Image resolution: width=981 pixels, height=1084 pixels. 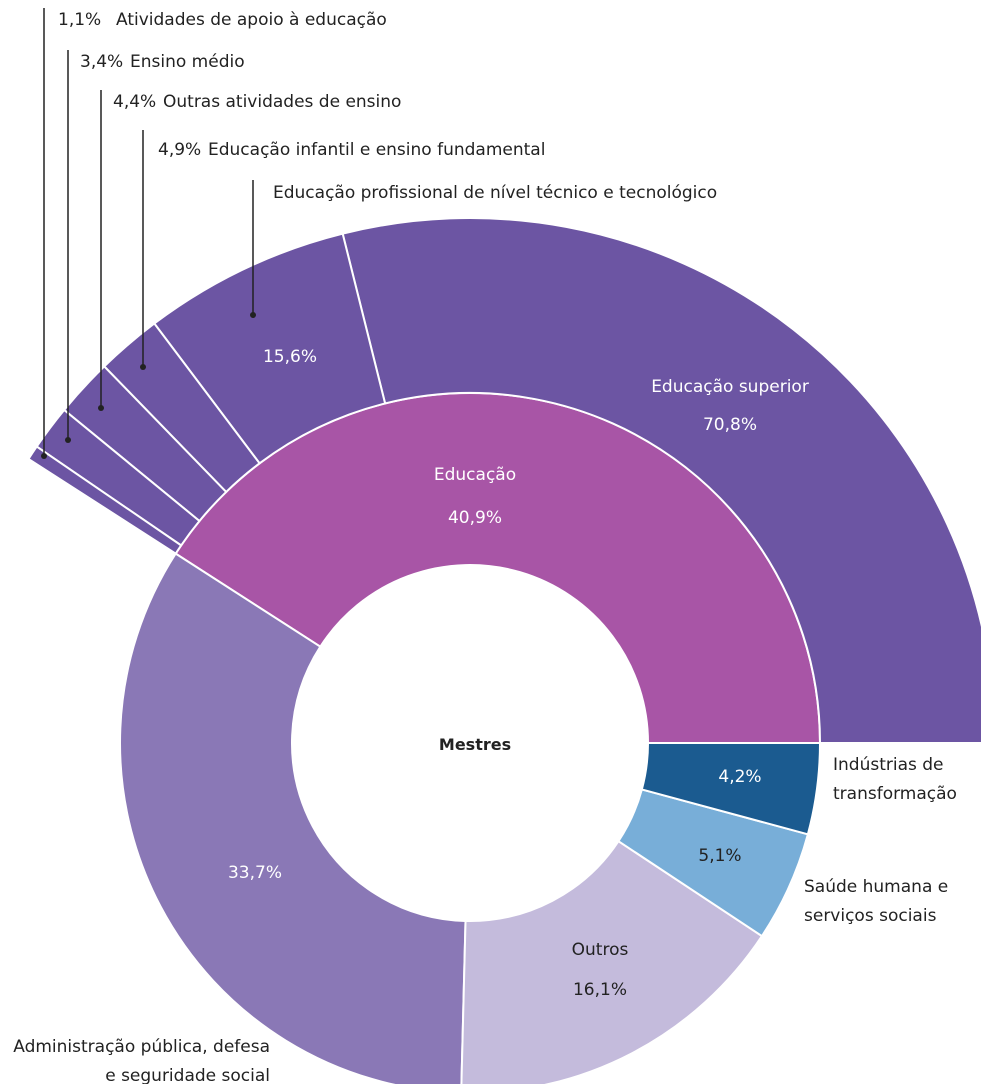 What do you see at coordinates (720, 856) in the screenshot?
I see `value-label: 5,1%` at bounding box center [720, 856].